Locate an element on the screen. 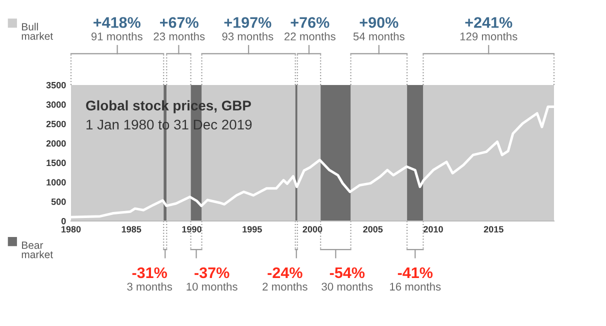 This screenshot has height=326, width=606. y-tick-label: 1500 is located at coordinates (56, 163).